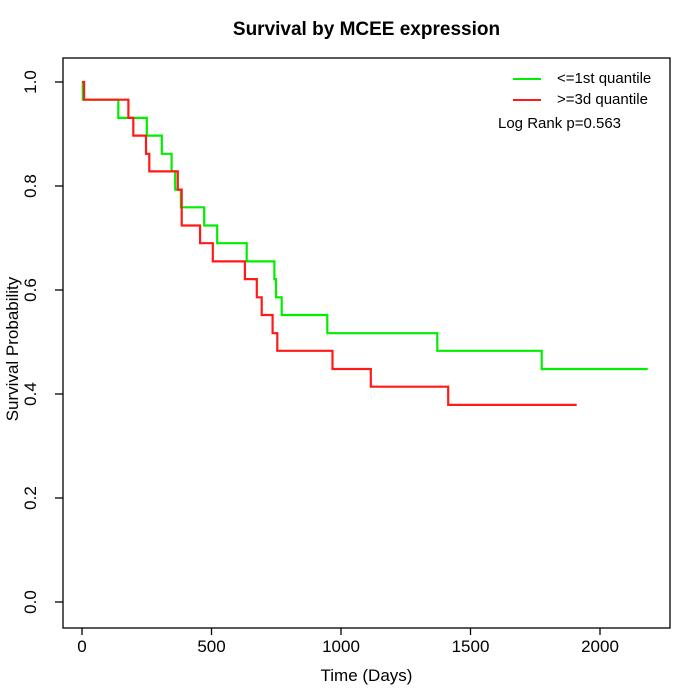  What do you see at coordinates (560, 123) in the screenshot?
I see `log-rank-annotation: Log Rank p=0.563` at bounding box center [560, 123].